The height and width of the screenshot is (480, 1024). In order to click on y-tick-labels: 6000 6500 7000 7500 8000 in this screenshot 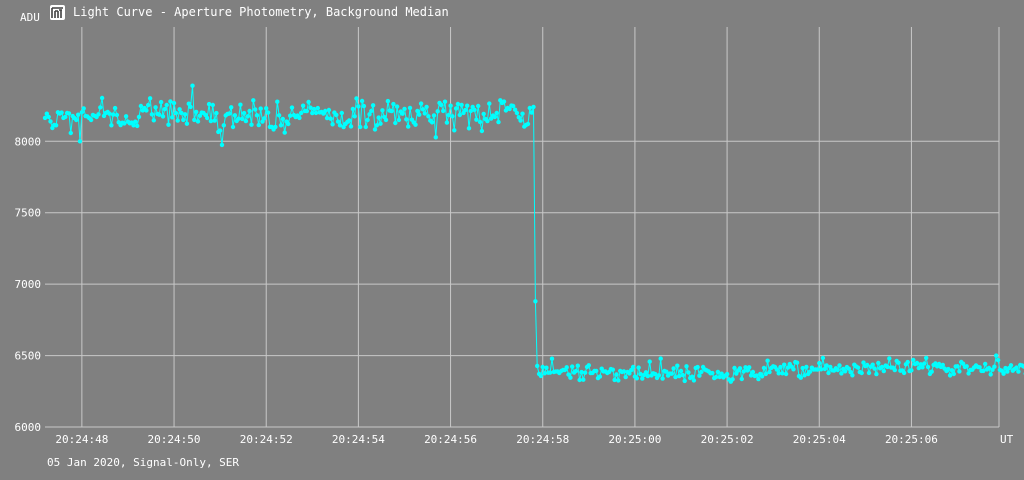, I will do `click(28, 284)`.